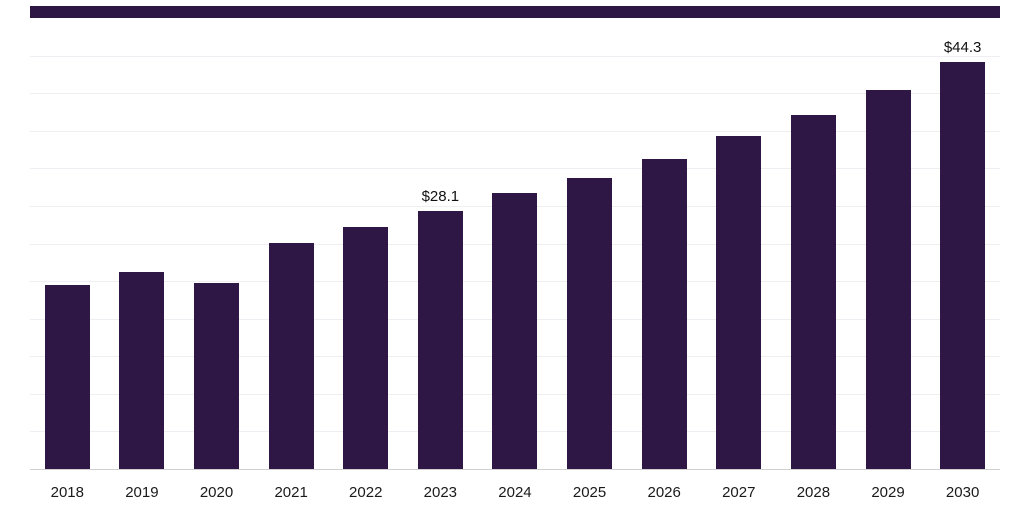 The image size is (1024, 512). What do you see at coordinates (142, 370) in the screenshot?
I see `bar-2019` at bounding box center [142, 370].